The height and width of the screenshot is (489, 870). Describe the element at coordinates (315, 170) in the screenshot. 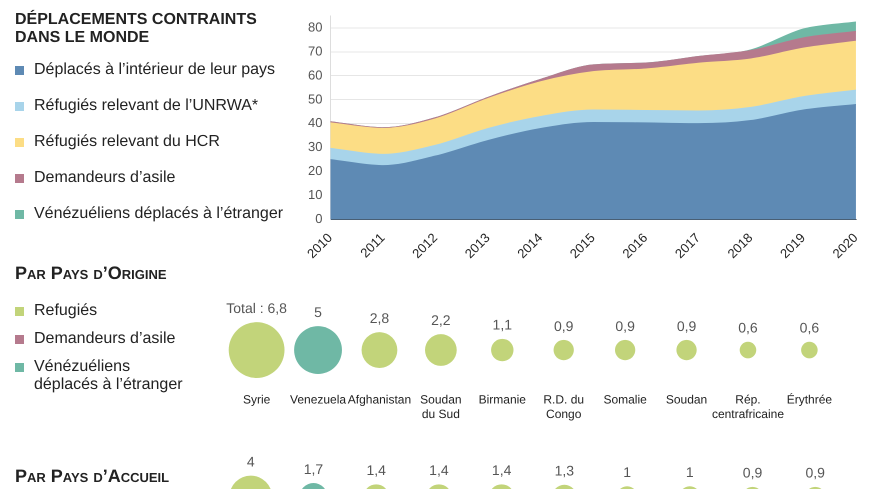

I see `y-tick-label: 20` at that location.